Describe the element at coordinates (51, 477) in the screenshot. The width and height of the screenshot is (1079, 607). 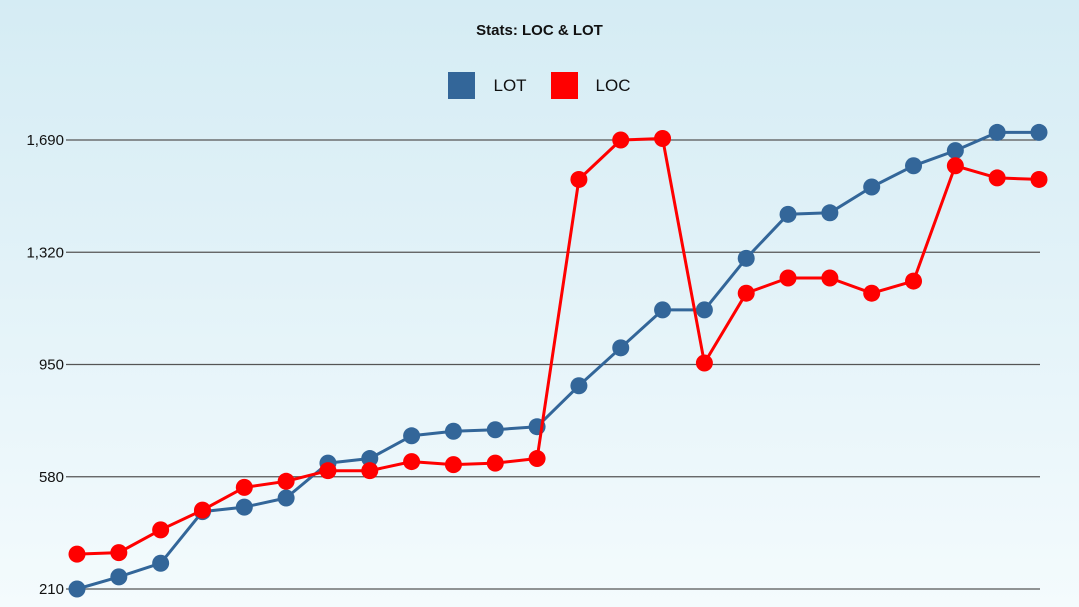
I see `y-tick-label: 580` at that location.